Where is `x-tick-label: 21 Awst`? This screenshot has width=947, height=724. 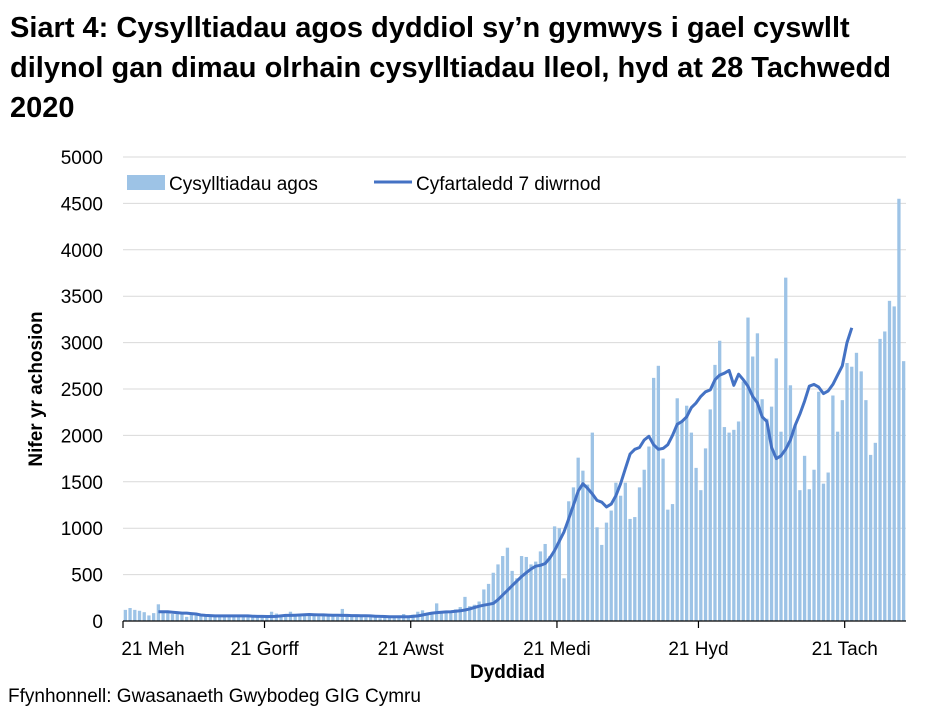 x-tick-label: 21 Awst is located at coordinates (411, 649).